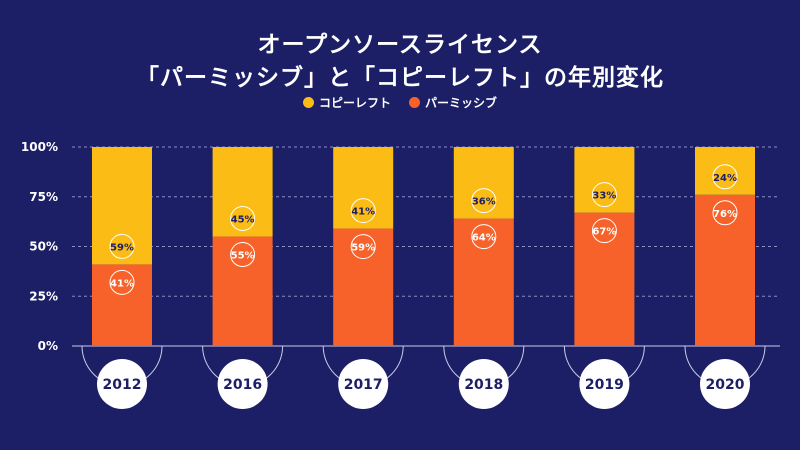  What do you see at coordinates (400, 102) in the screenshot?
I see `legend: コピーレフト パーミッシブ` at bounding box center [400, 102].